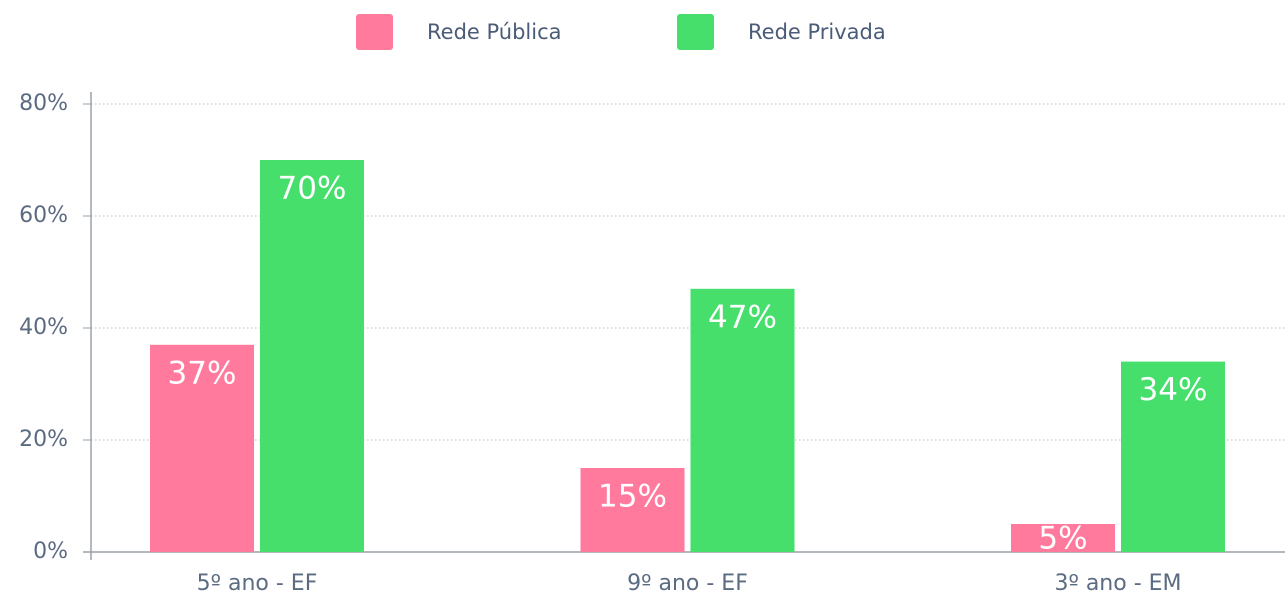  What do you see at coordinates (817, 32) in the screenshot?
I see `legend-label: Rede Privada` at bounding box center [817, 32].